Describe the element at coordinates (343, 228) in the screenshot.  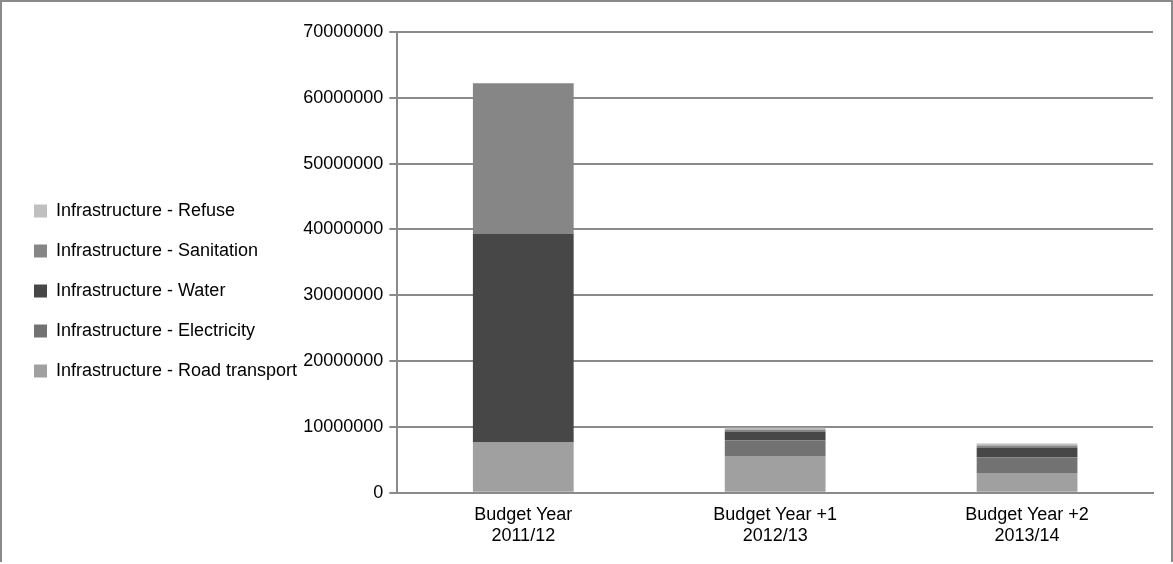
I see `y-tick-label: 40000000` at that location.